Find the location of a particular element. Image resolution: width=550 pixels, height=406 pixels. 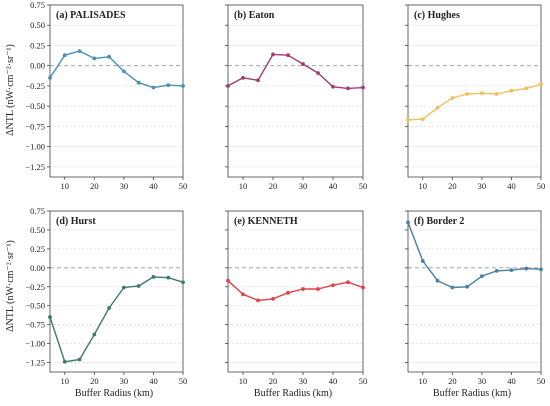

y-axis-label-top: ΔNTL (nW·cm⁻²·sr⁻¹) is located at coordinates (10, 90).